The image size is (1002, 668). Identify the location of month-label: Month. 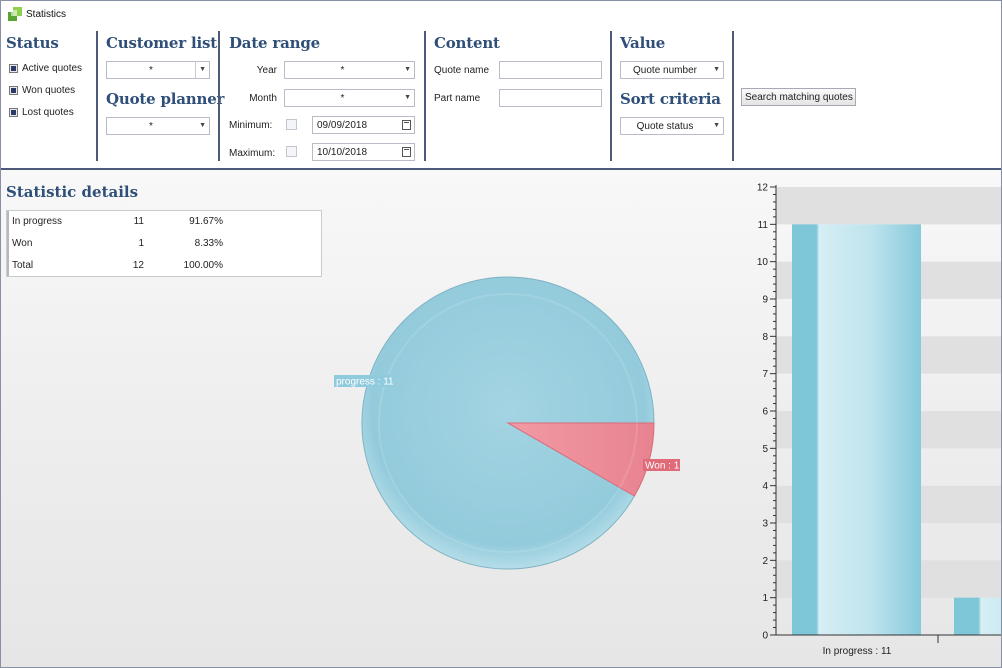
(263, 98).